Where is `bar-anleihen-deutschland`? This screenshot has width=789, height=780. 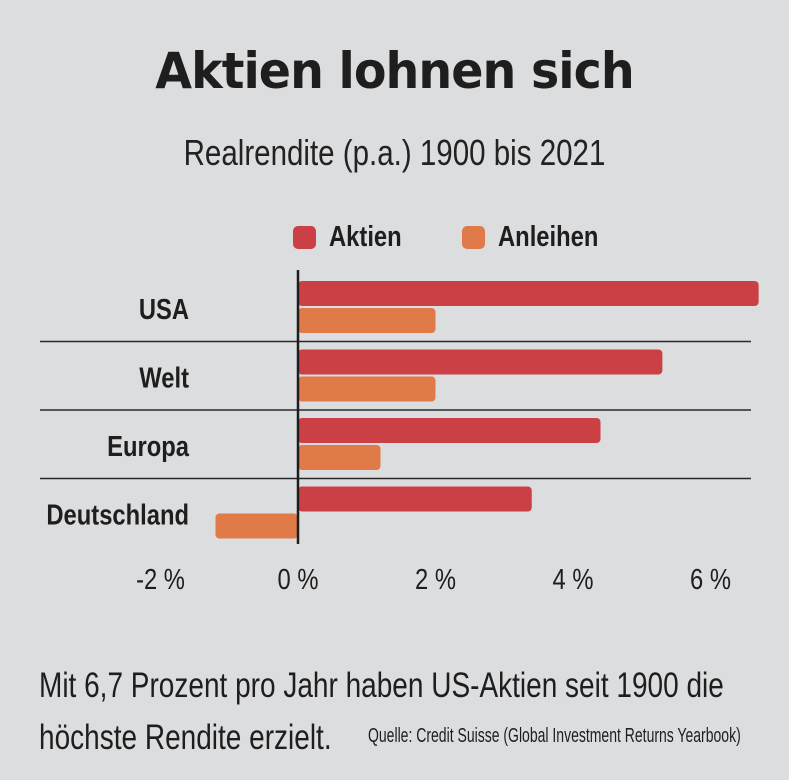 bar-anleihen-deutschland is located at coordinates (256, 526).